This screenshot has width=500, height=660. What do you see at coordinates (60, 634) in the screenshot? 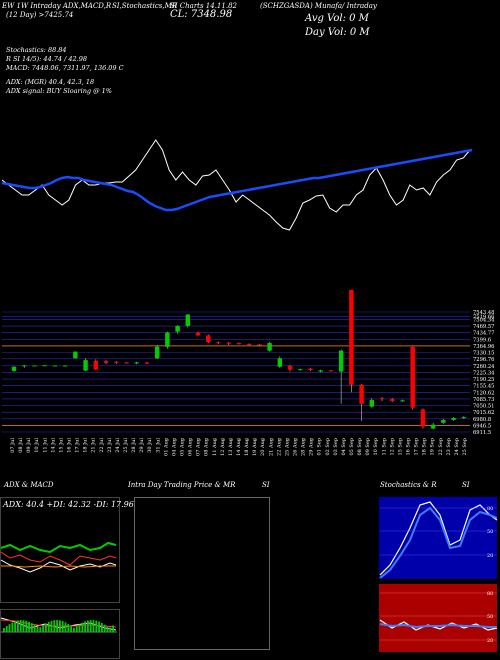
I see `macd-panel` at bounding box center [60, 634].